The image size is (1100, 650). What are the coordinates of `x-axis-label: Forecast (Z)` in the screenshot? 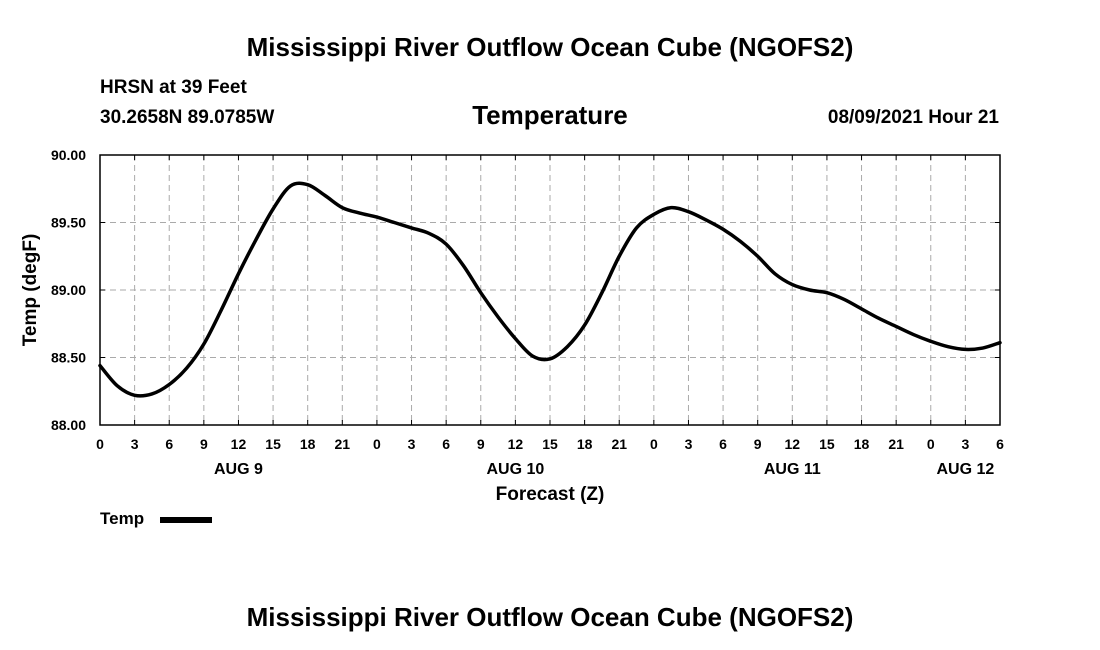 It's located at (550, 494).